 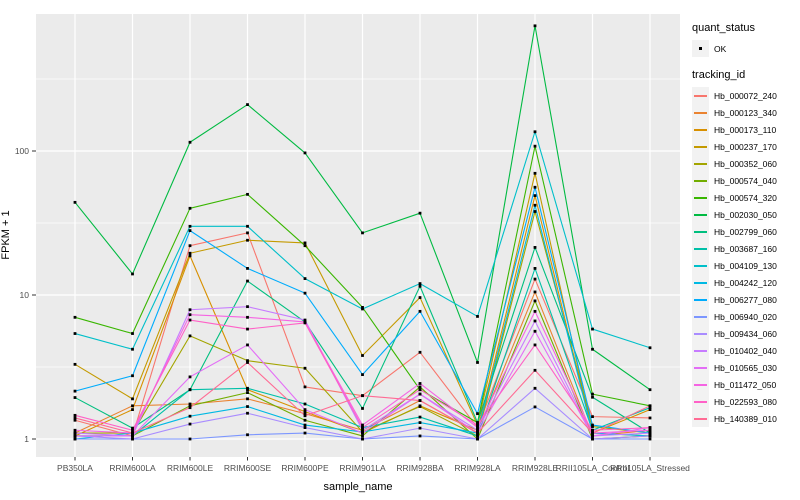 What do you see at coordinates (745, 95) in the screenshot?
I see `legend-item-label: Hb_000072_240` at bounding box center [745, 95].